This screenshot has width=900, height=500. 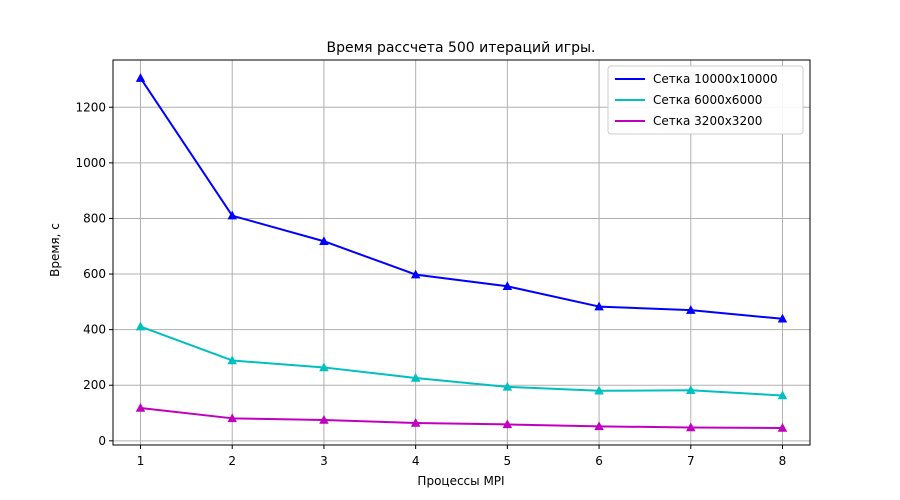 I want to click on x-axis-title: Процессы MPI, so click(x=460, y=481).